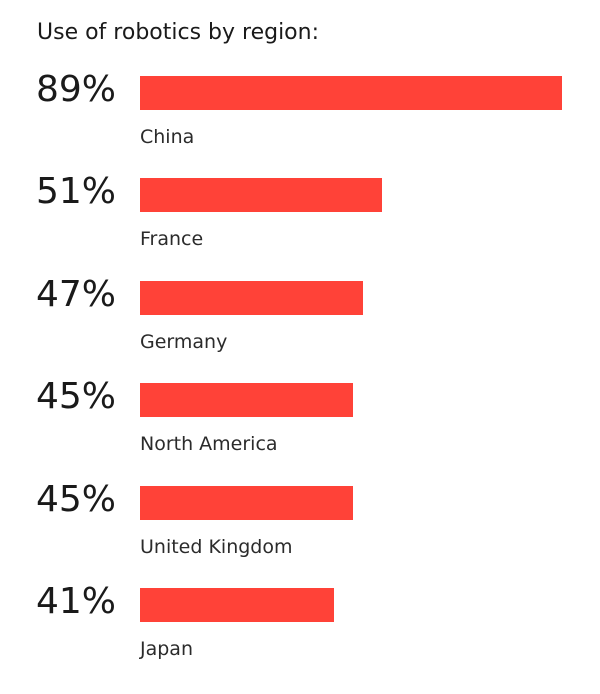 The height and width of the screenshot is (694, 600). I want to click on bar-row: 47% Germany, so click(300, 322).